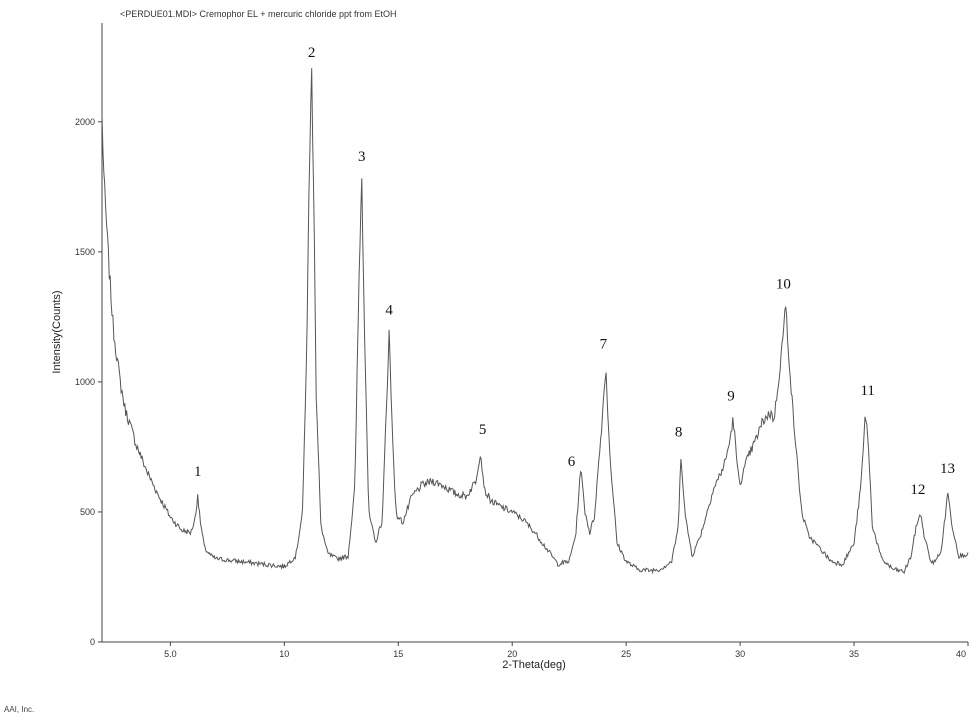 The width and height of the screenshot is (980, 721). What do you see at coordinates (87, 512) in the screenshot?
I see `y-tick-label: 500` at bounding box center [87, 512].